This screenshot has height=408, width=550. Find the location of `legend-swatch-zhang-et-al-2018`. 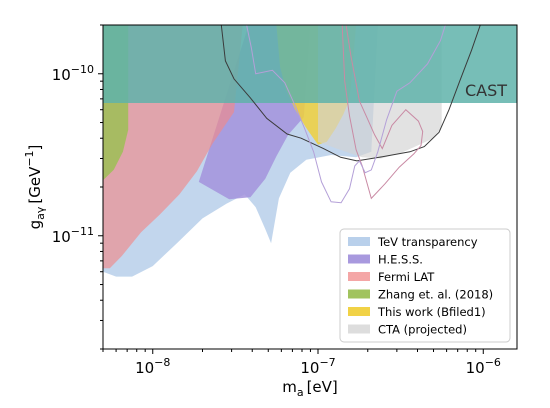

legend-swatch-zhang-et-al-2018 is located at coordinates (359, 294).